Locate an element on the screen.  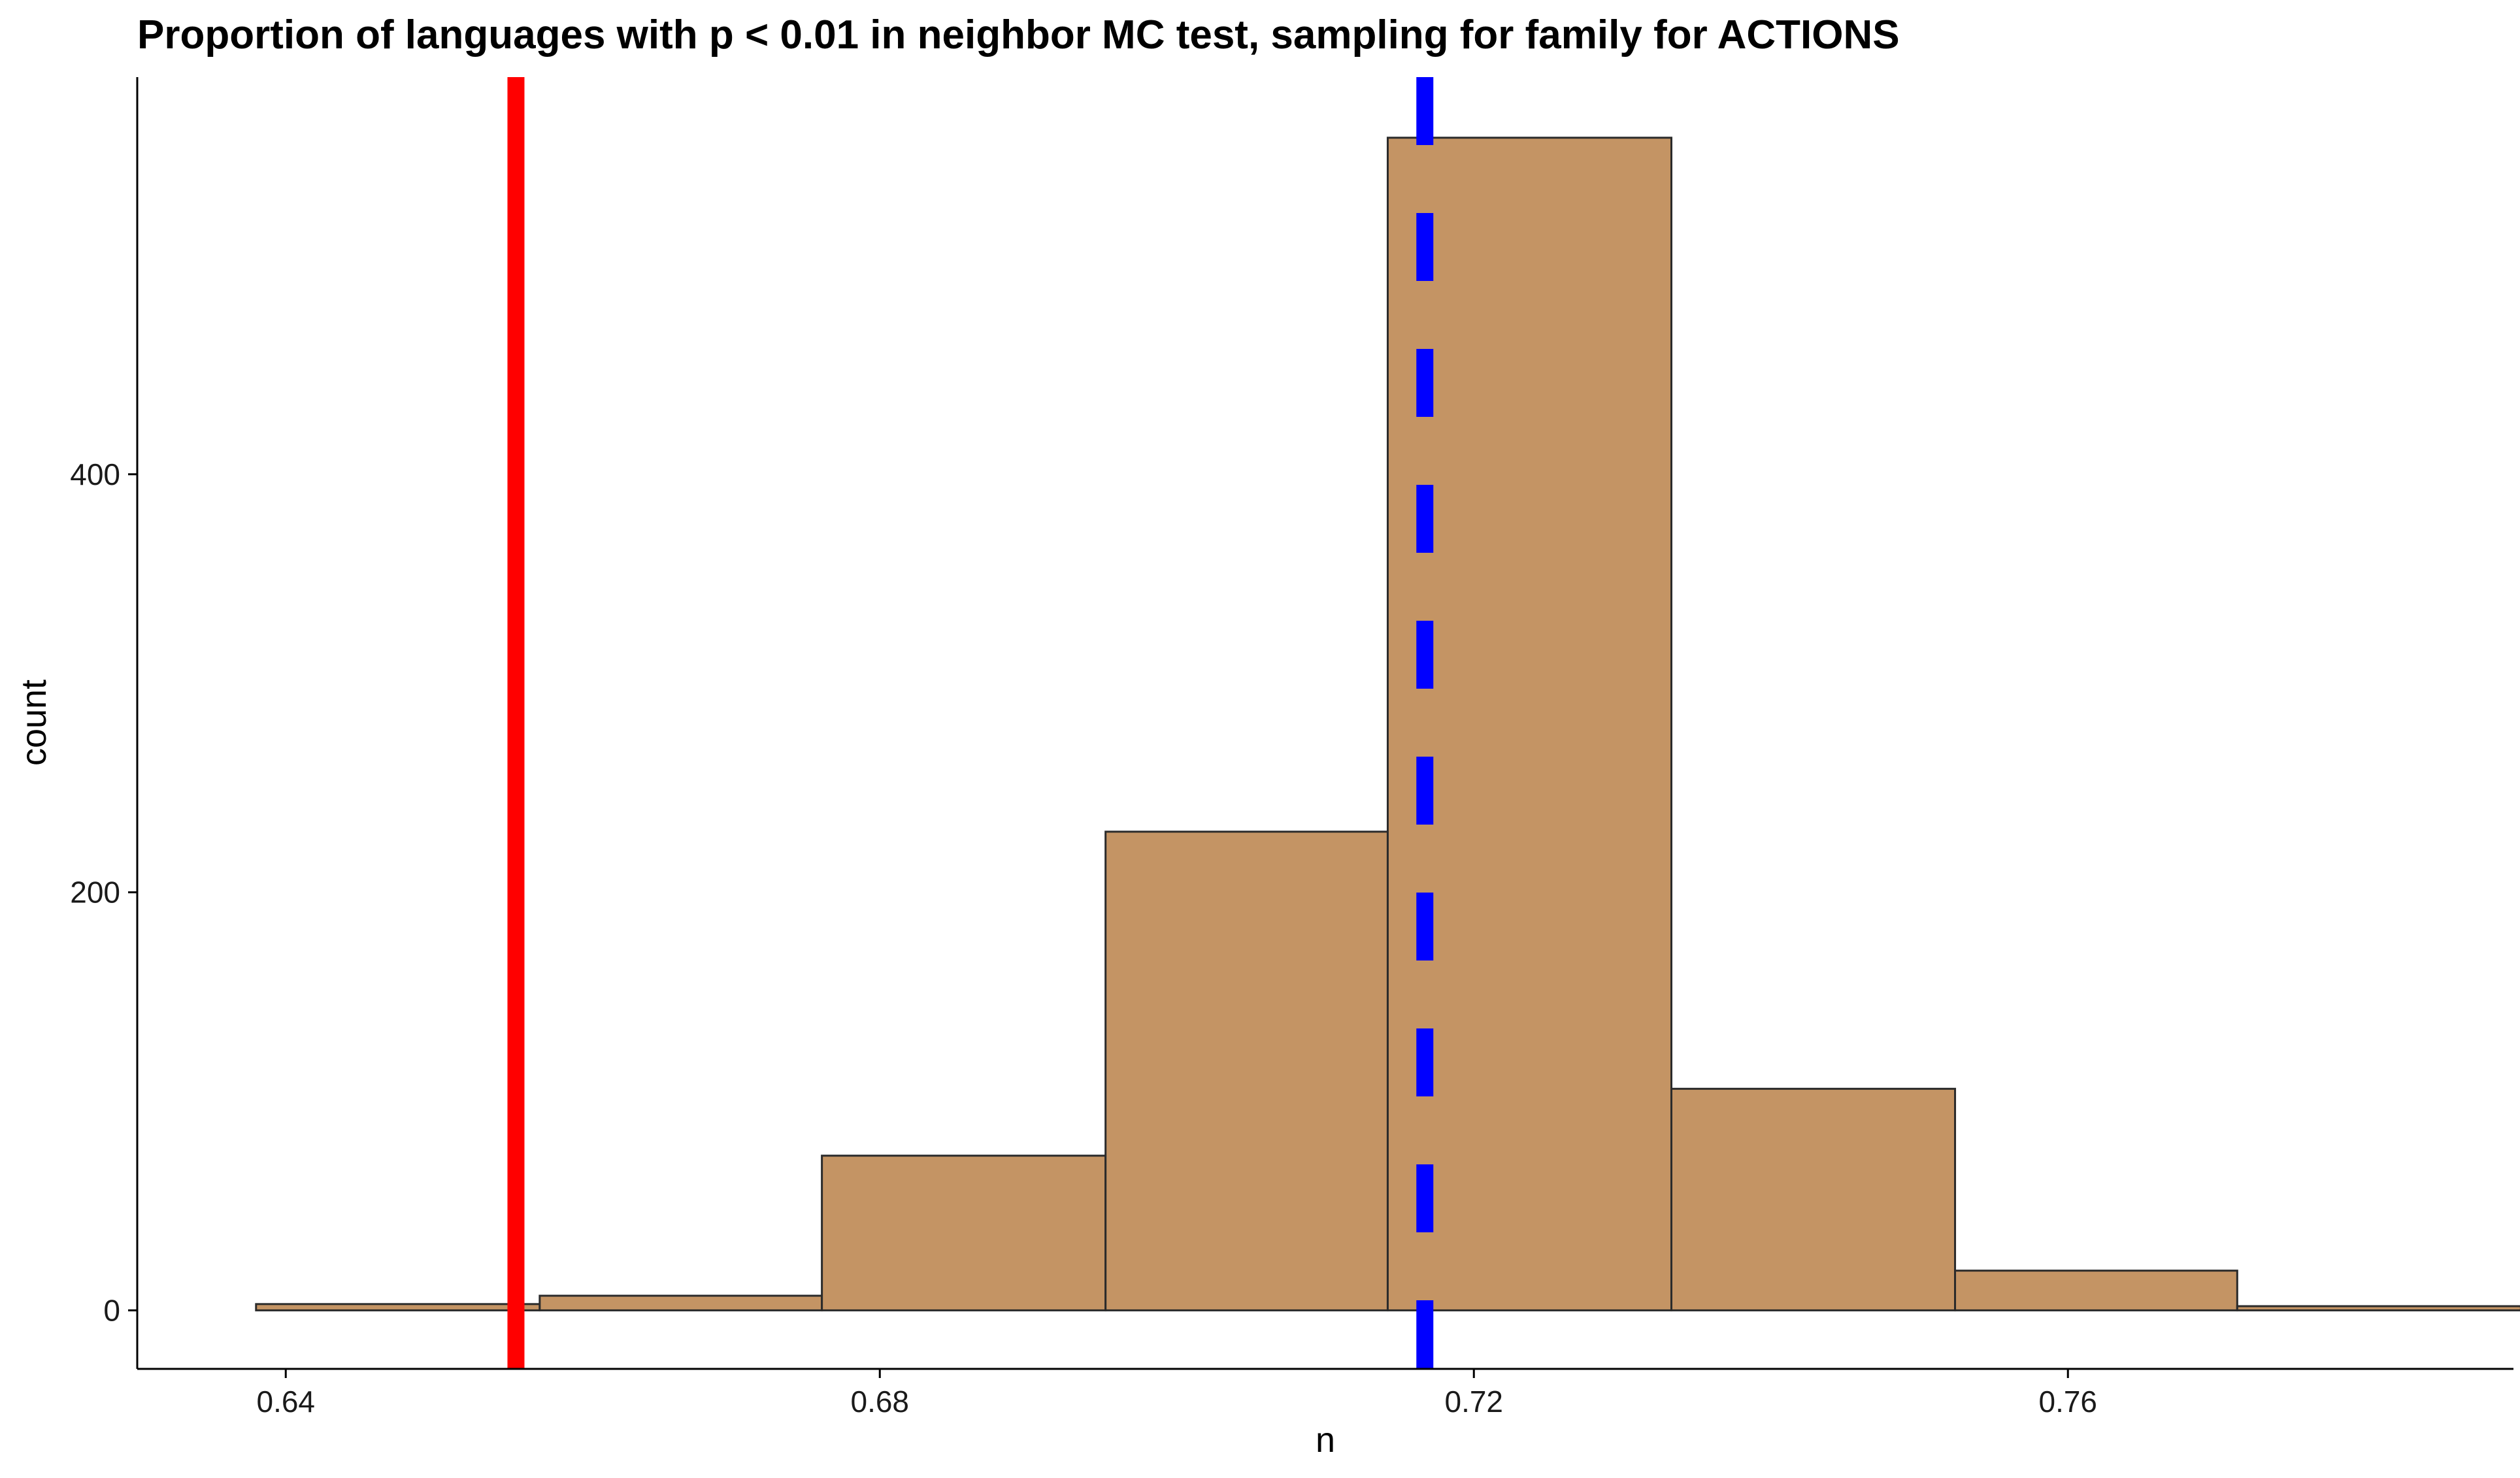
y-tick-label: 400 is located at coordinates (95, 474).